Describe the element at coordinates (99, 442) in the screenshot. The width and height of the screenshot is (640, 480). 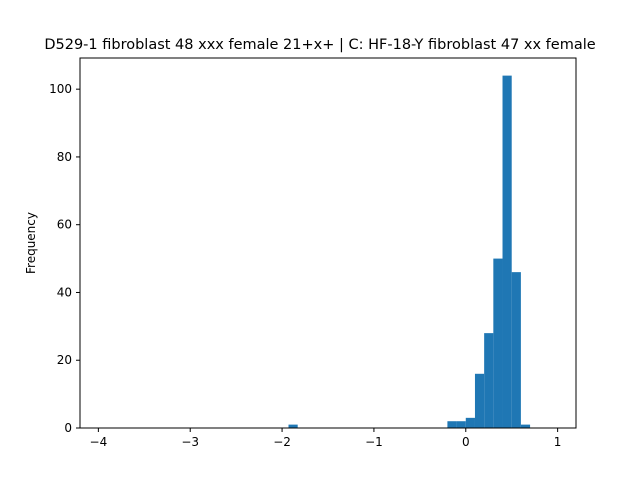
I see `x-tick-label: −4` at that location.